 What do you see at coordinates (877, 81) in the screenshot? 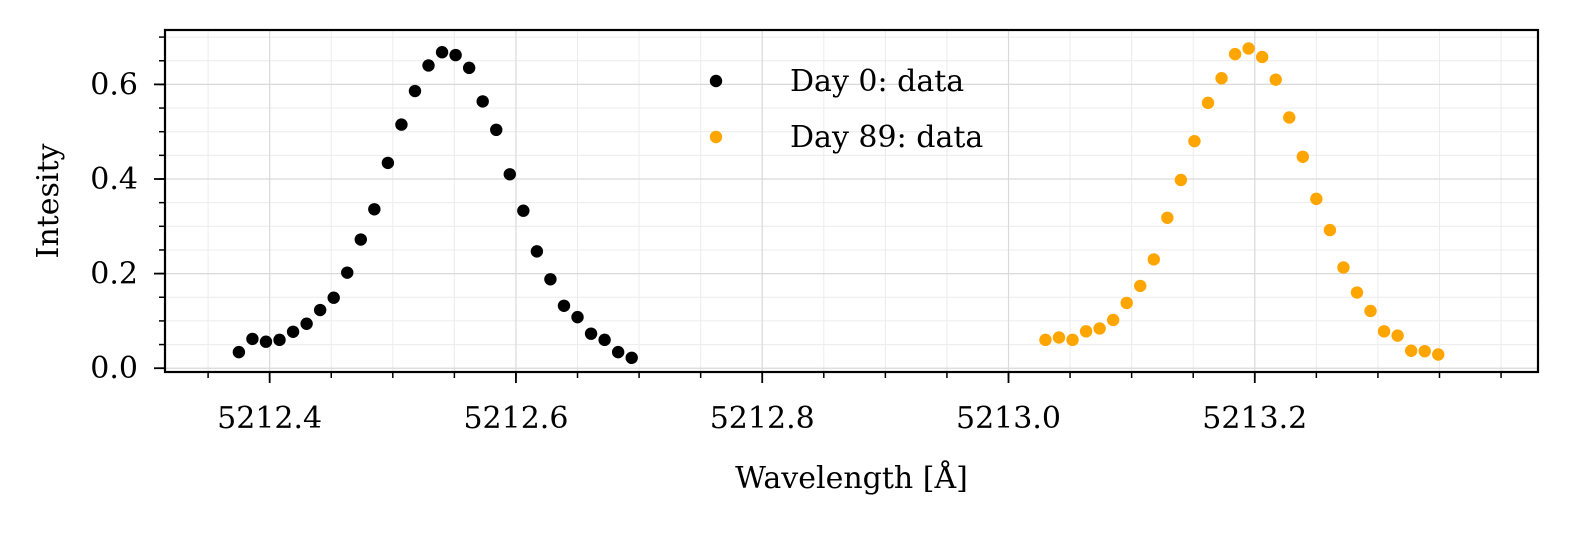
I see `legend-label: Day 0: data` at bounding box center [877, 81].